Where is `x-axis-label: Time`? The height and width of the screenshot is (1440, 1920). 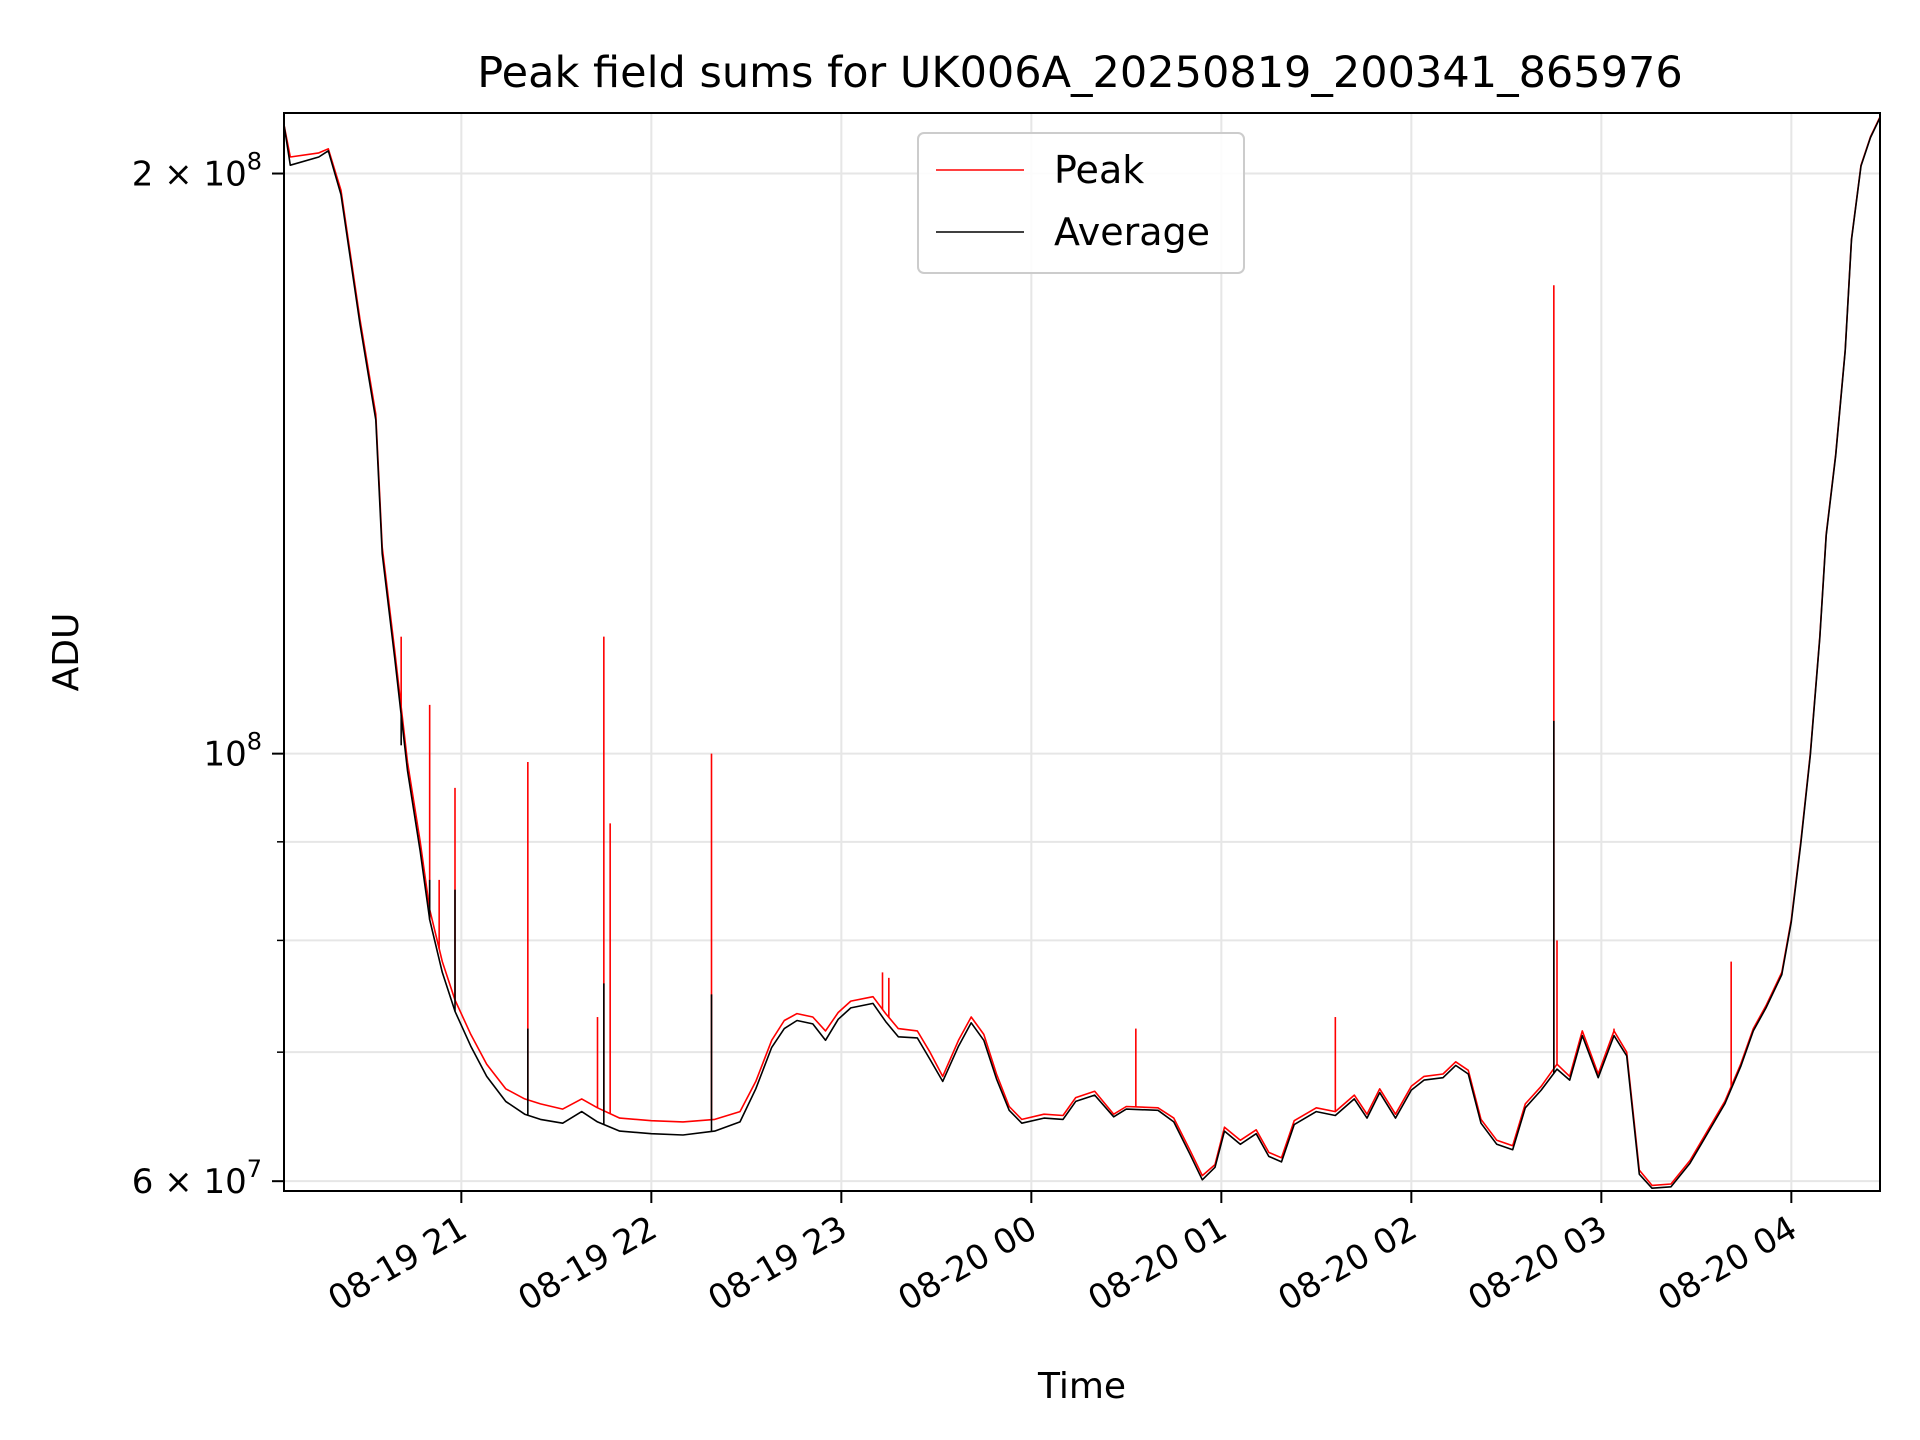
x-axis-label: Time is located at coordinates (1081, 1386).